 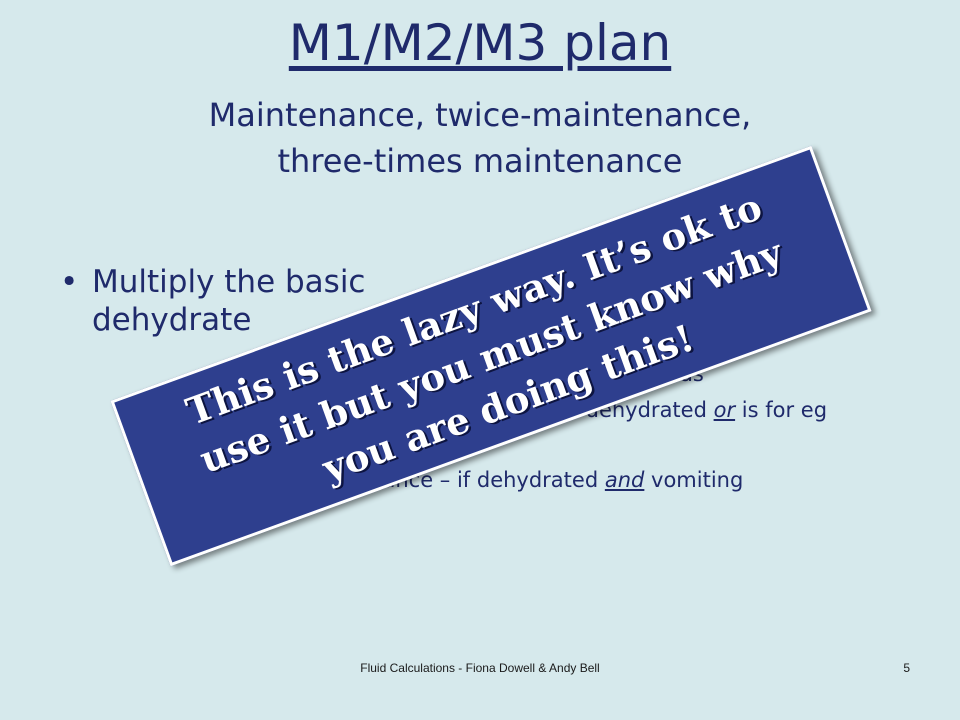 I want to click on subtitle-line-1: Maintenance, twice-maintenance,, so click(x=480, y=115).